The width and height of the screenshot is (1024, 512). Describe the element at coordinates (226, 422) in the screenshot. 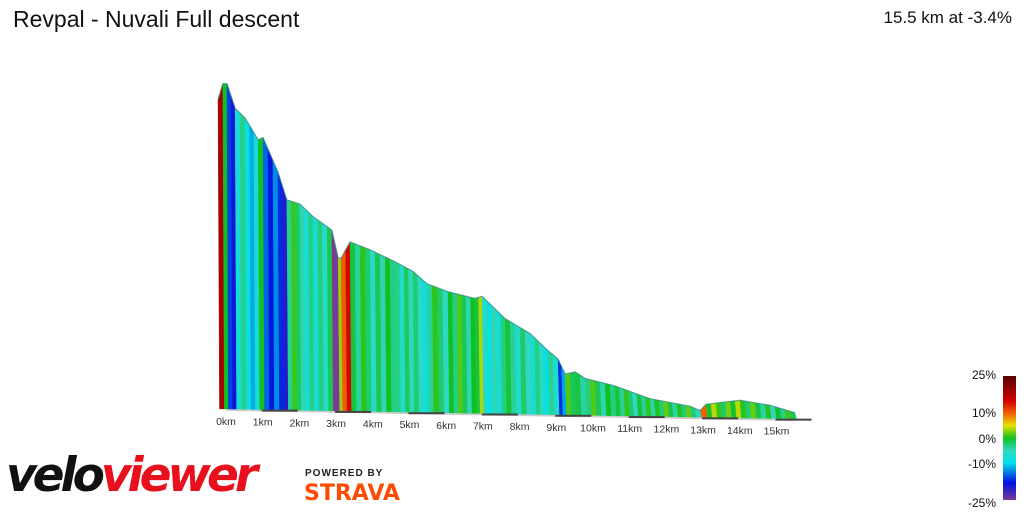

I see `x-tick-label: 0km` at that location.